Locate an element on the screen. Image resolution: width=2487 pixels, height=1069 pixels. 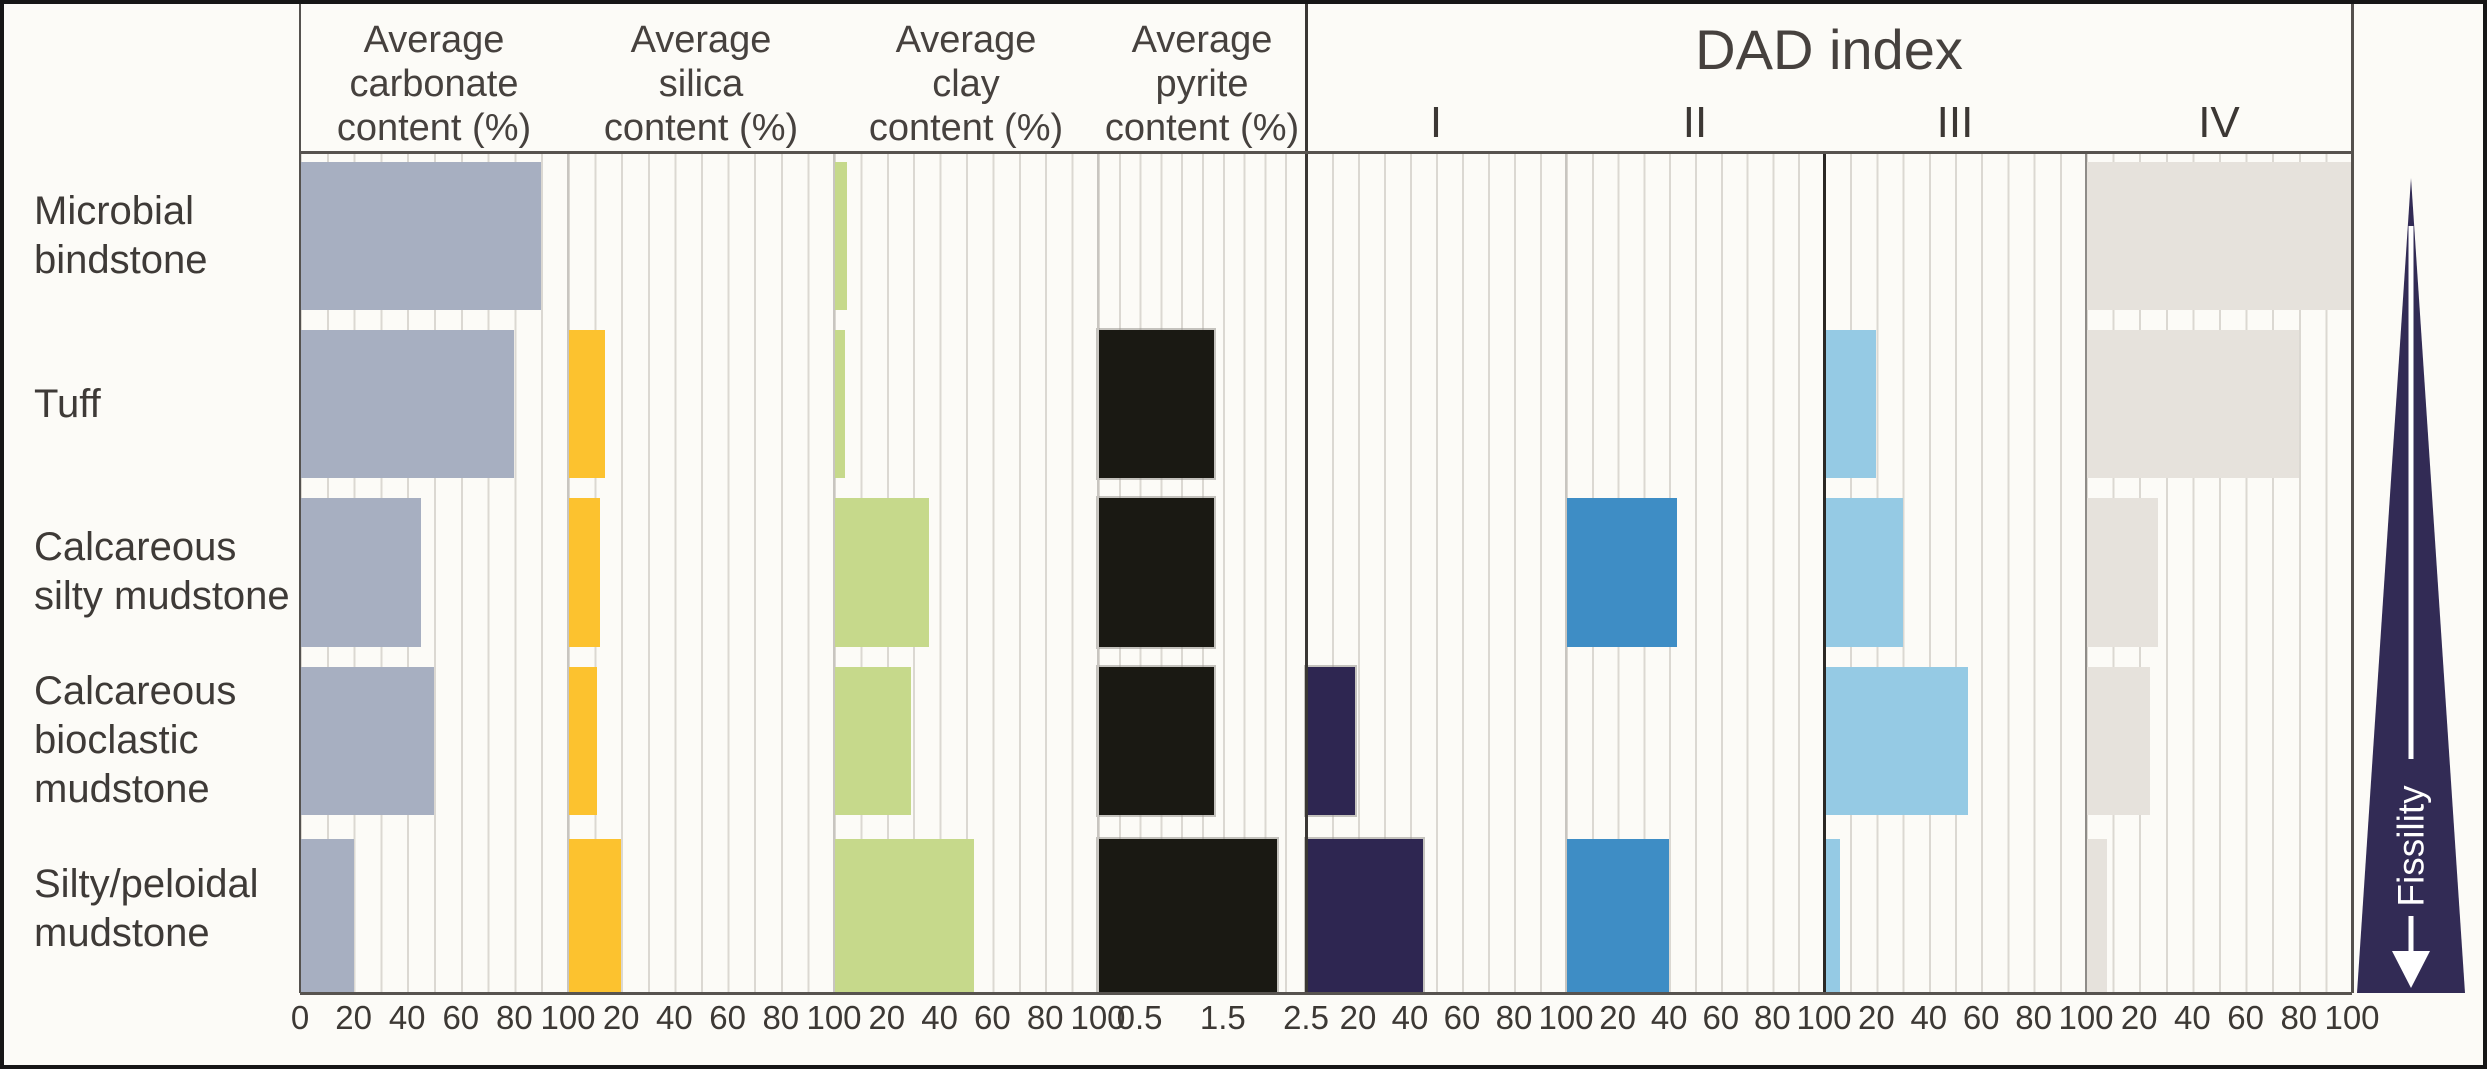
x-tick-clay-60: 60 is located at coordinates (992, 1017).